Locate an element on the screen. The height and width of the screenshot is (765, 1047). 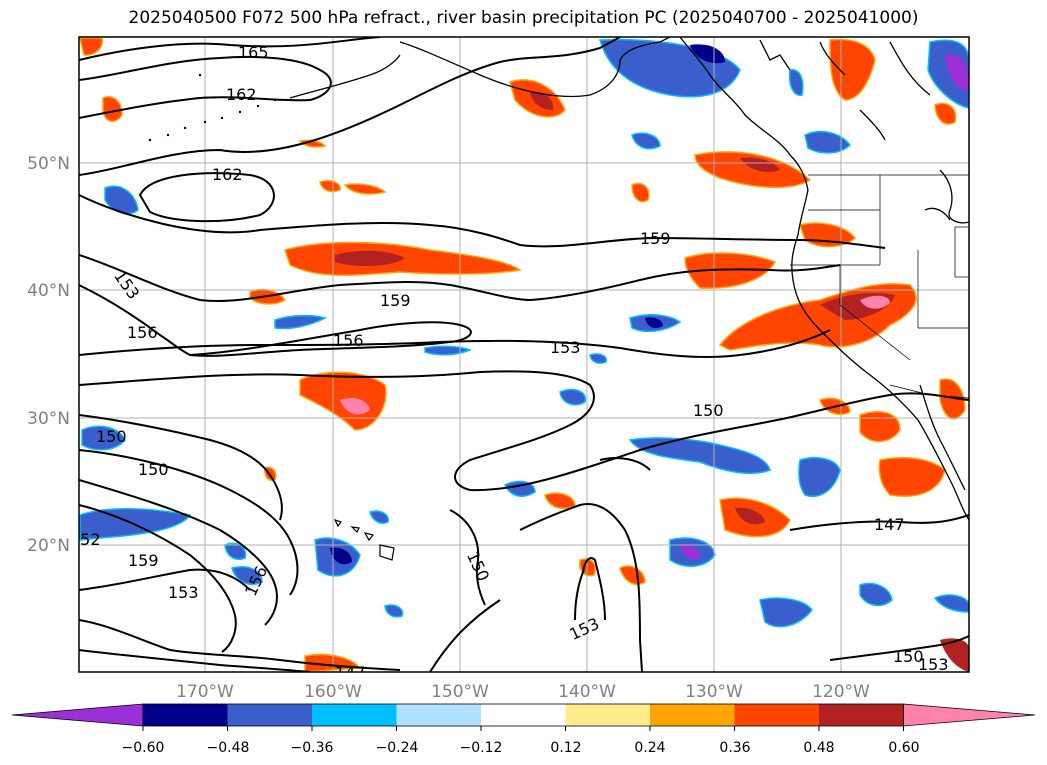
contour-label: 152 is located at coordinates (85, 539).